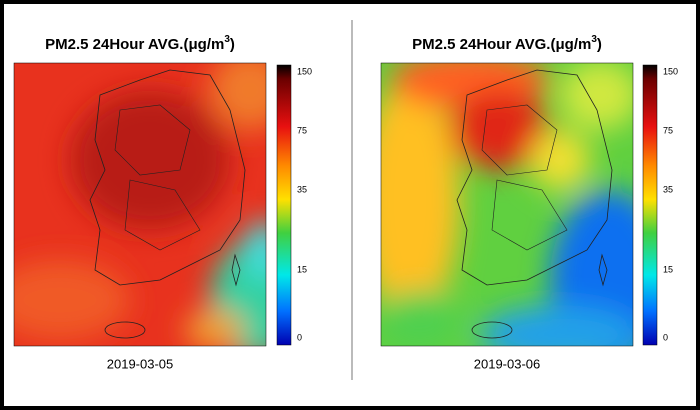  I want to click on panel-date: 2019-03-05, so click(140, 363).